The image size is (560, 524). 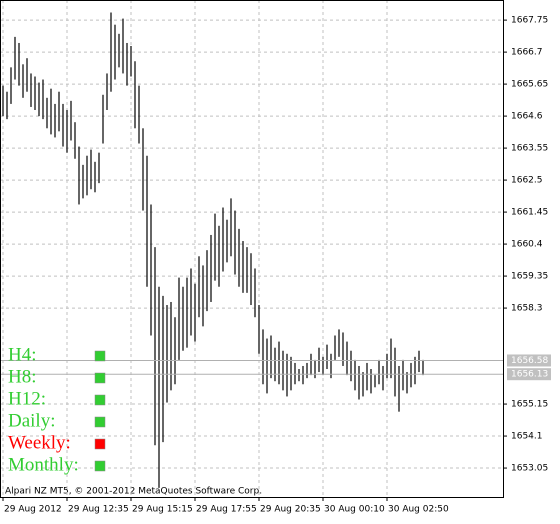 I want to click on x-tick-label: 29 Aug 17:55, so click(x=226, y=510).